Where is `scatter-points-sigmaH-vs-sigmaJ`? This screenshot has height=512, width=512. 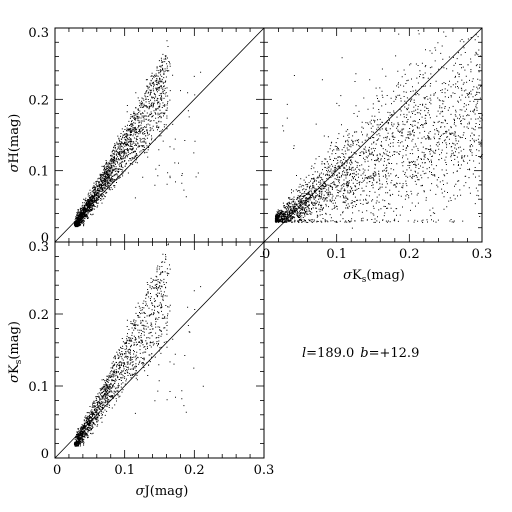 scatter-points-sigmaH-vs-sigmaJ is located at coordinates (137, 134).